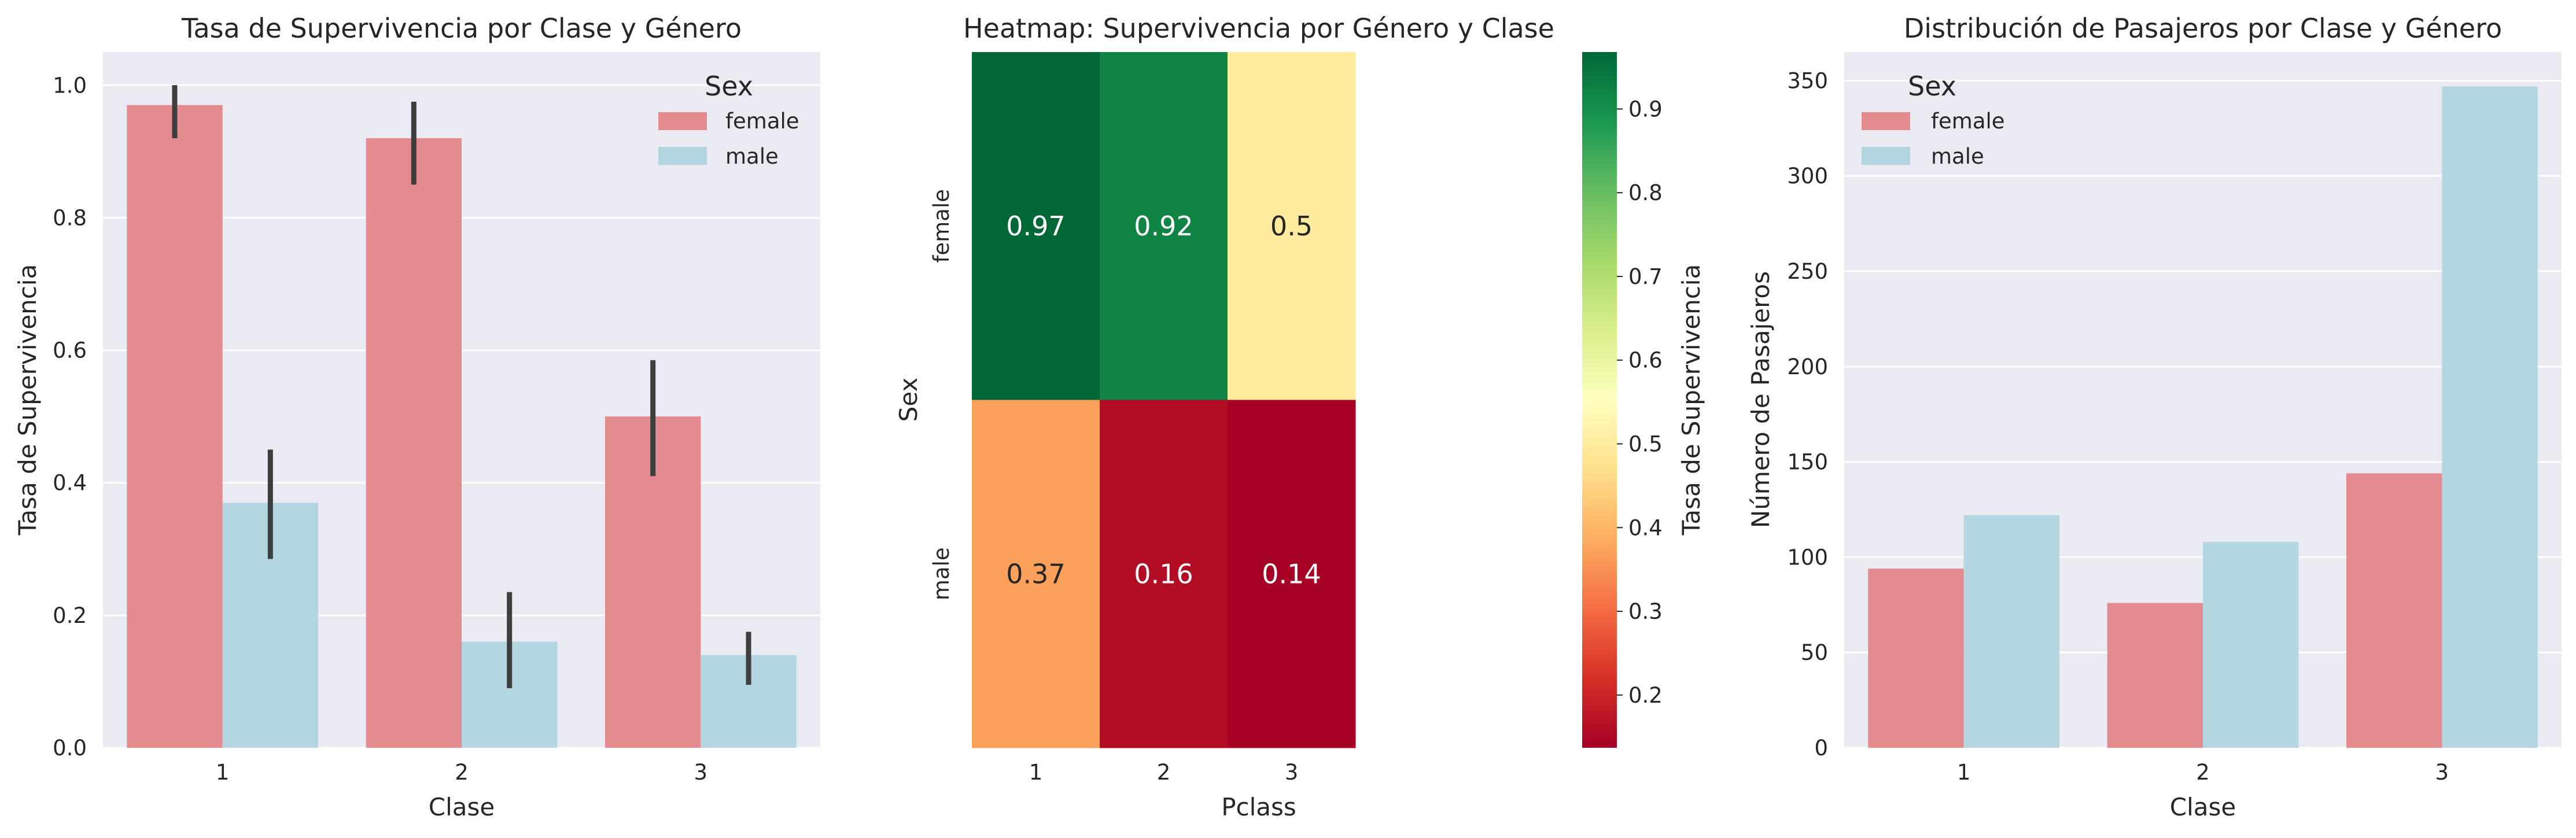  Describe the element at coordinates (1691, 400) in the screenshot. I see `colorbar-label: Tasa de Supervivencia` at that location.